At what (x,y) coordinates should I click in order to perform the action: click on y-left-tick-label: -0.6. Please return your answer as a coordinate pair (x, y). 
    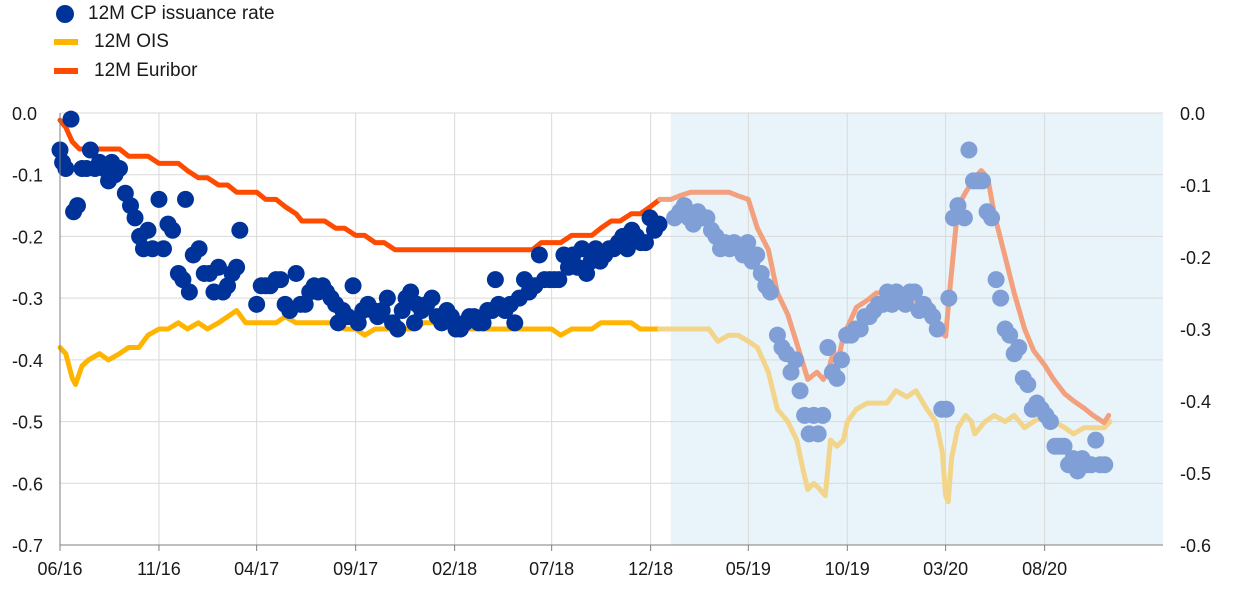
    Looking at the image, I should click on (27, 484).